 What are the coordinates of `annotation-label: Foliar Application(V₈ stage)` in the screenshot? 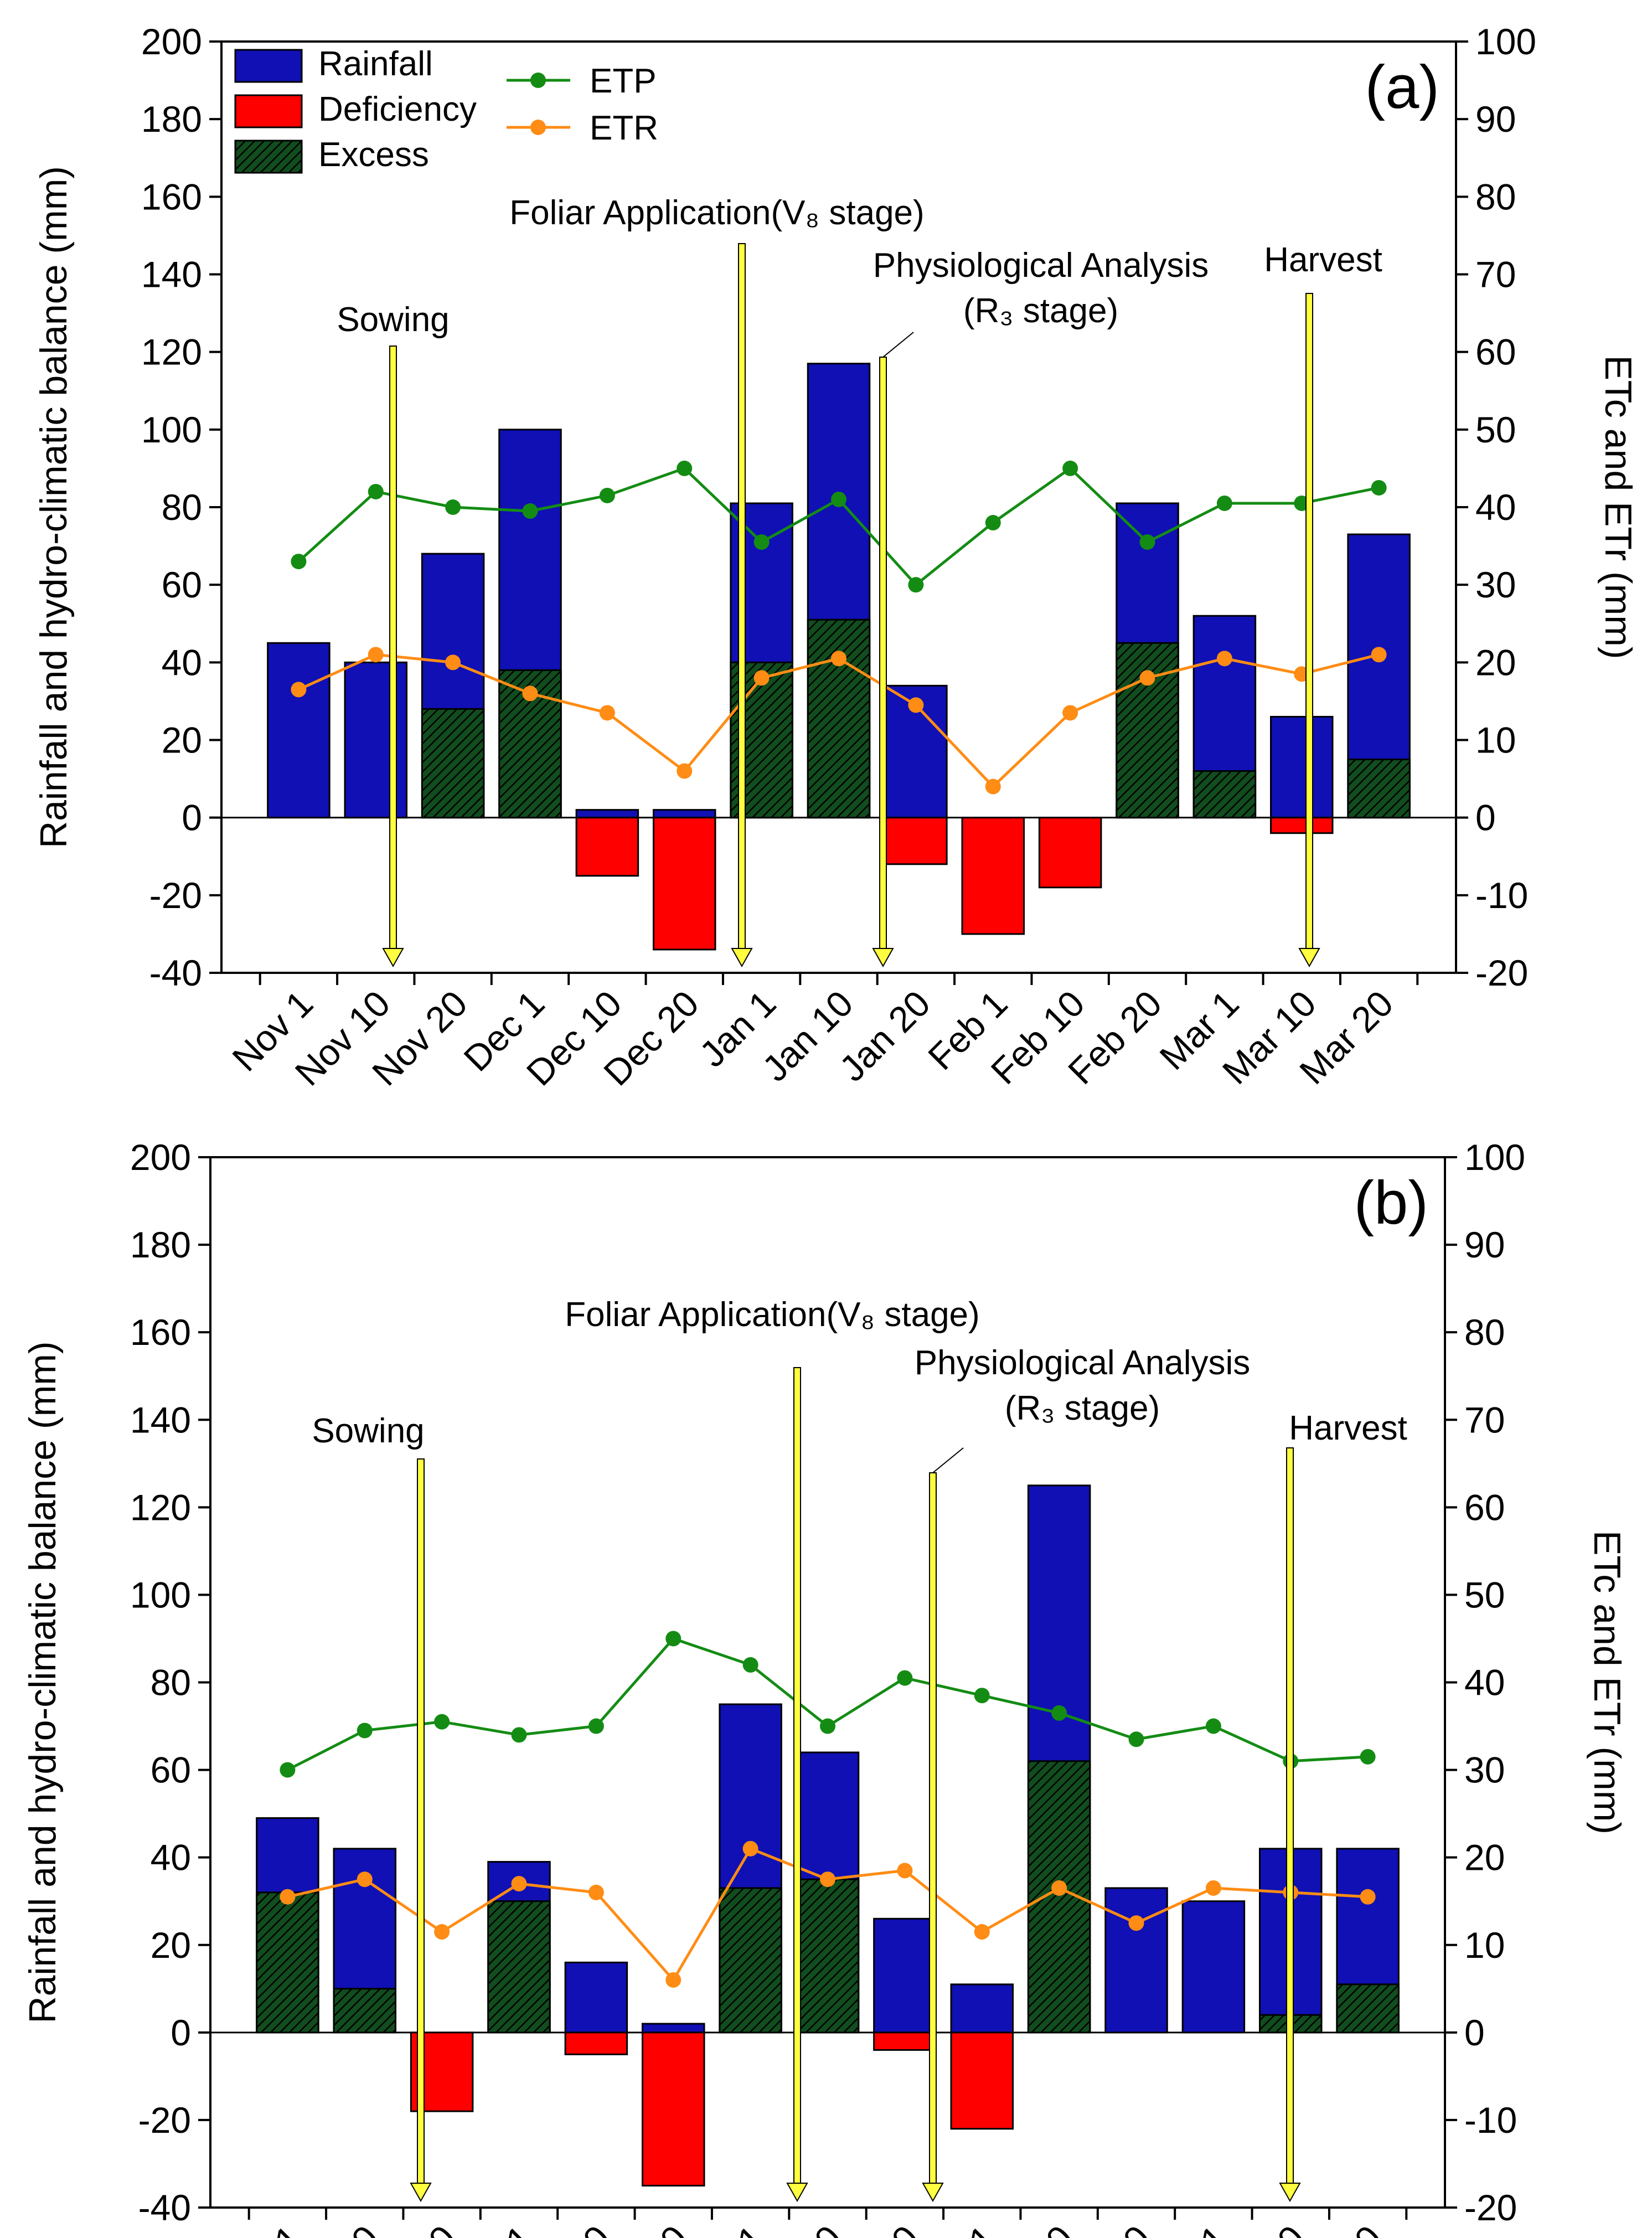 It's located at (717, 213).